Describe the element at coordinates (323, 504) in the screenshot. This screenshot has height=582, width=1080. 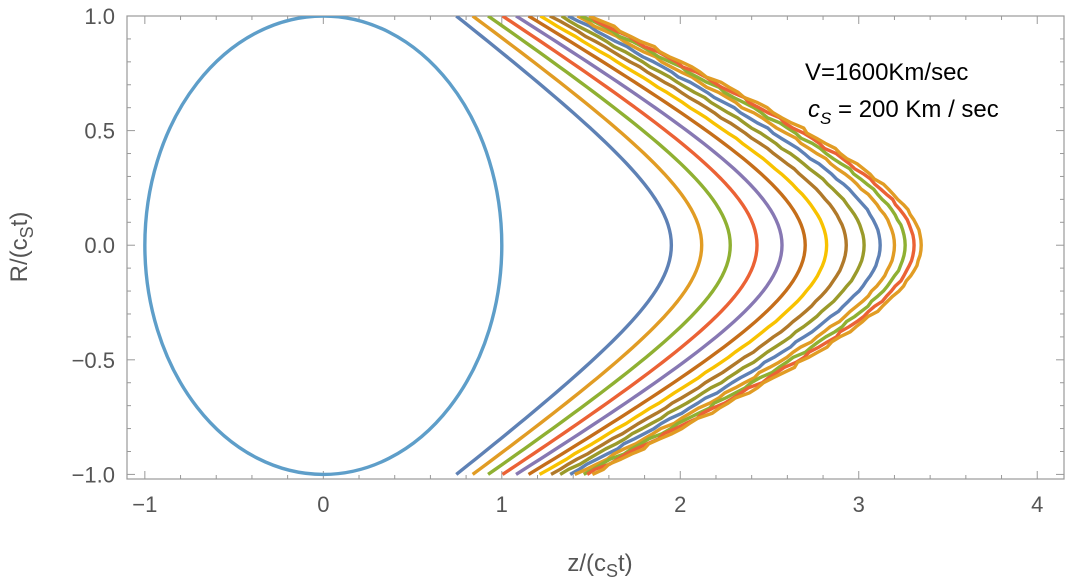
I see `x-tick-label: 0` at that location.